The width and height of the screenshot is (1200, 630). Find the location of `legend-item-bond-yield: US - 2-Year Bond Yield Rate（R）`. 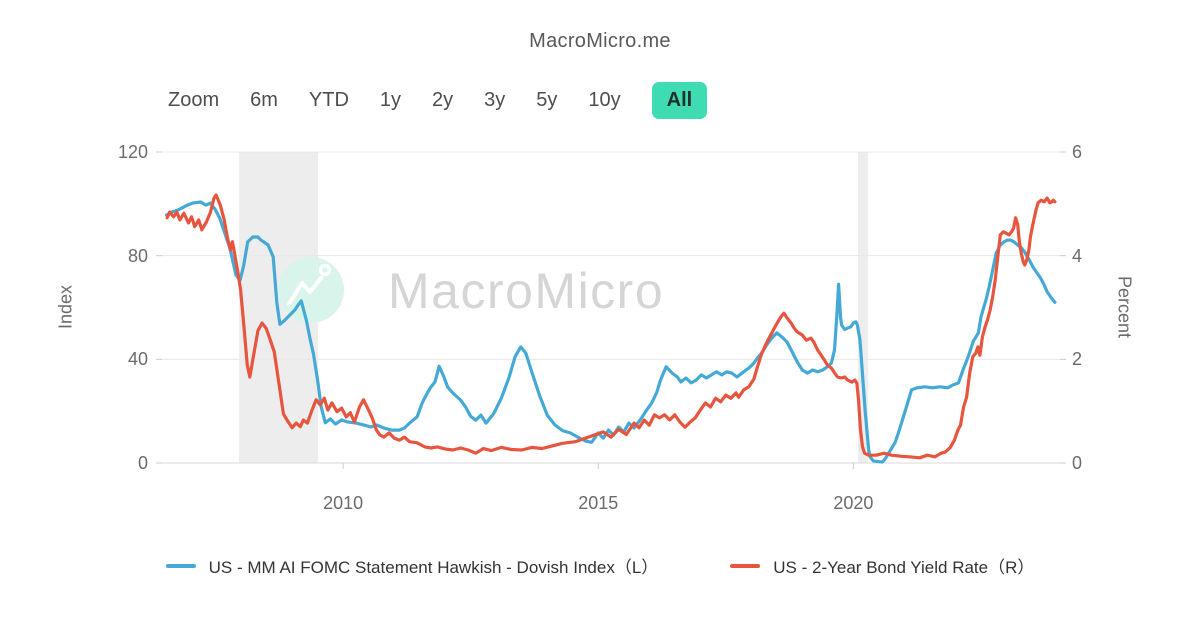

legend-item-bond-yield: US - 2-Year Bond Yield Rate（R） is located at coordinates (882, 565).